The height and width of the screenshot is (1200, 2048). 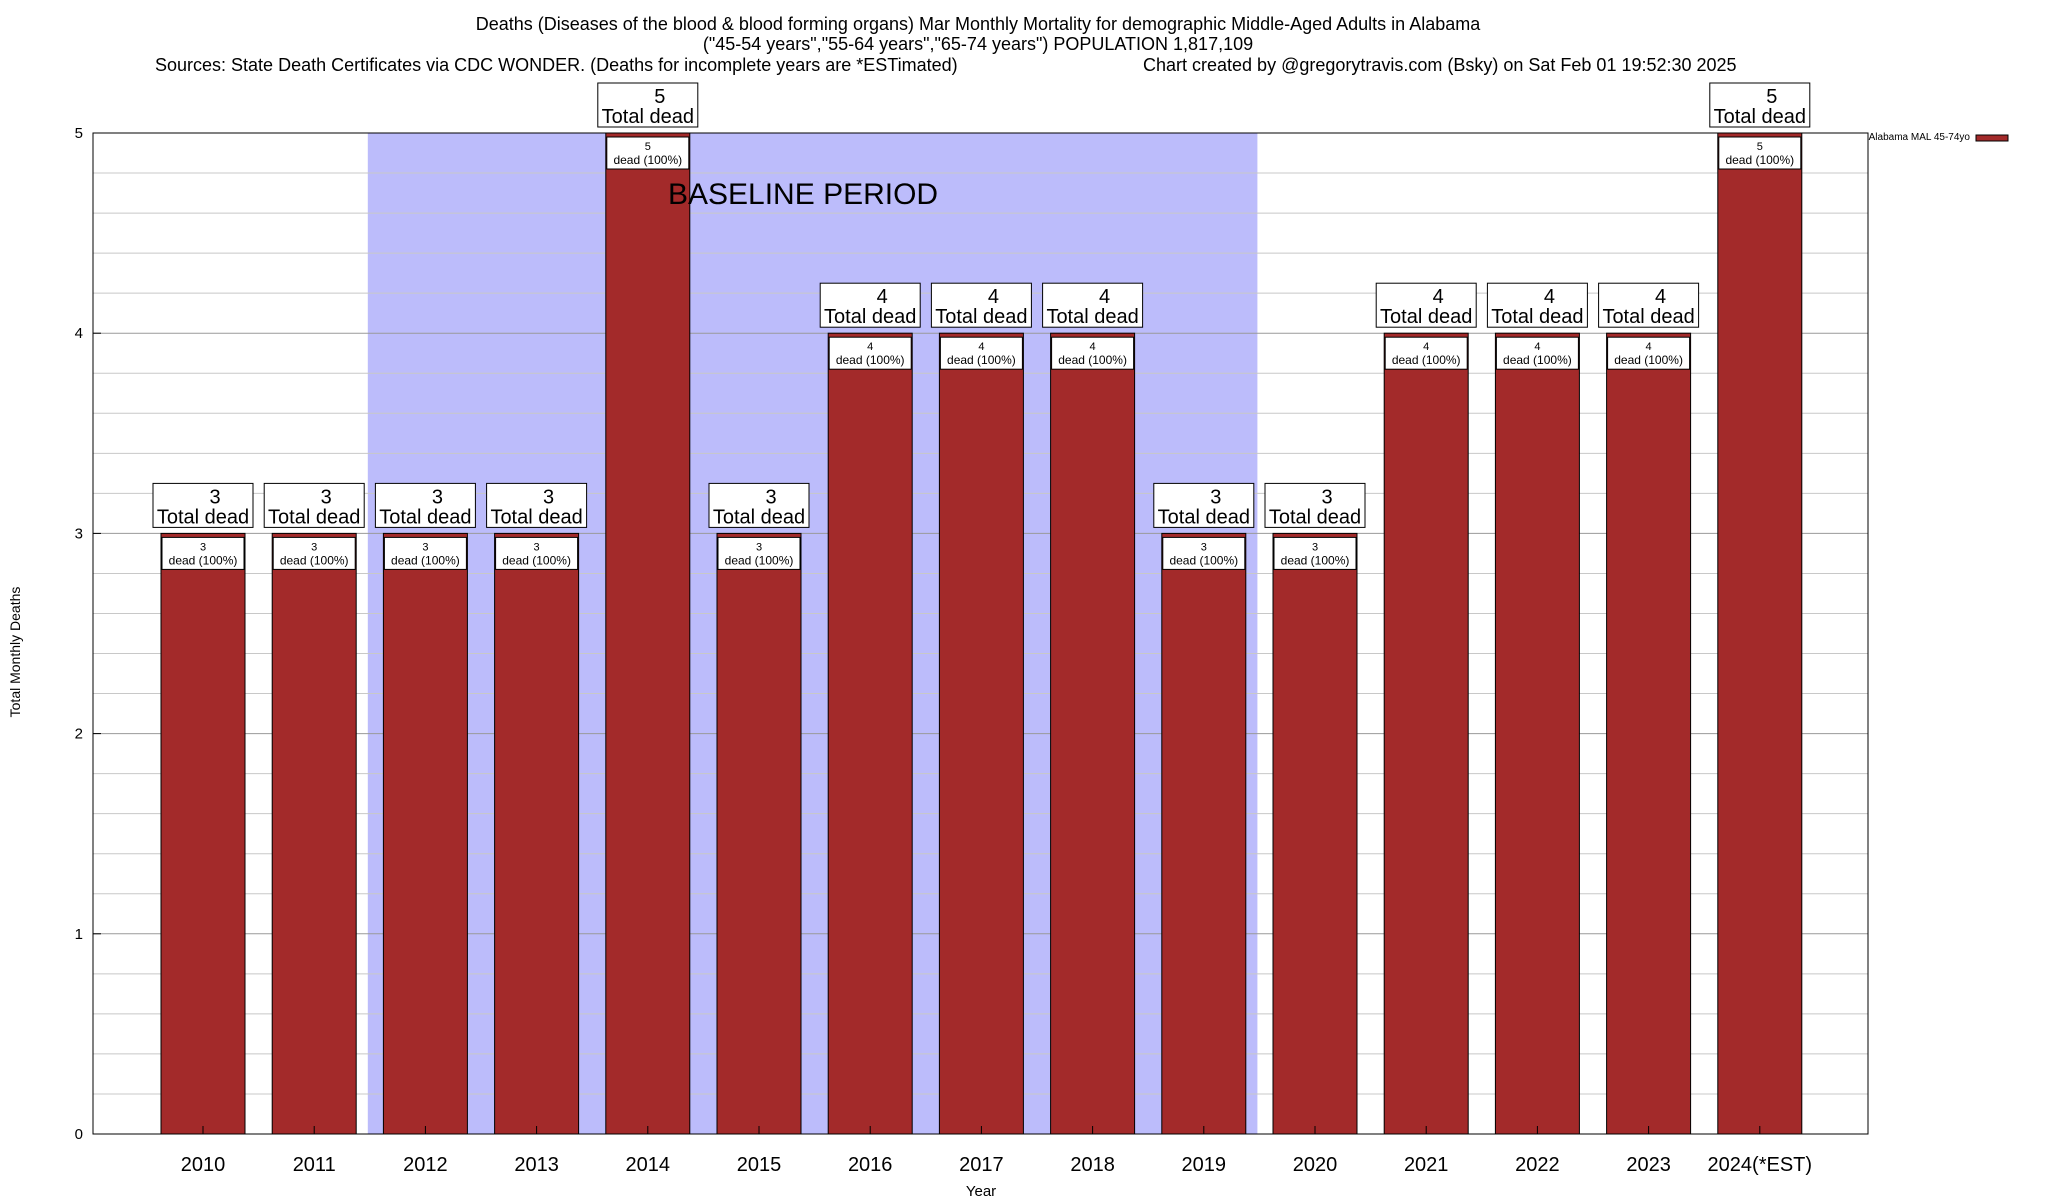 What do you see at coordinates (981, 1165) in the screenshot?
I see `x-tick-label: 2017` at bounding box center [981, 1165].